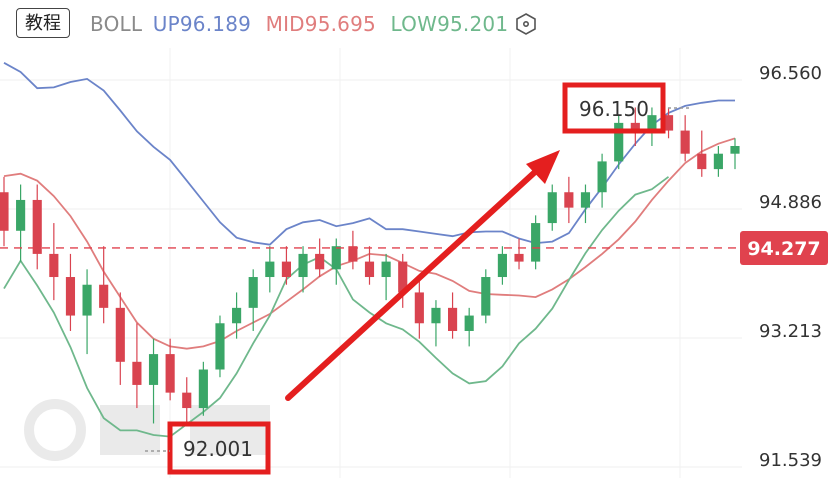  What do you see at coordinates (449, 24) in the screenshot?
I see `boll-low-value: LOW95.201` at bounding box center [449, 24].